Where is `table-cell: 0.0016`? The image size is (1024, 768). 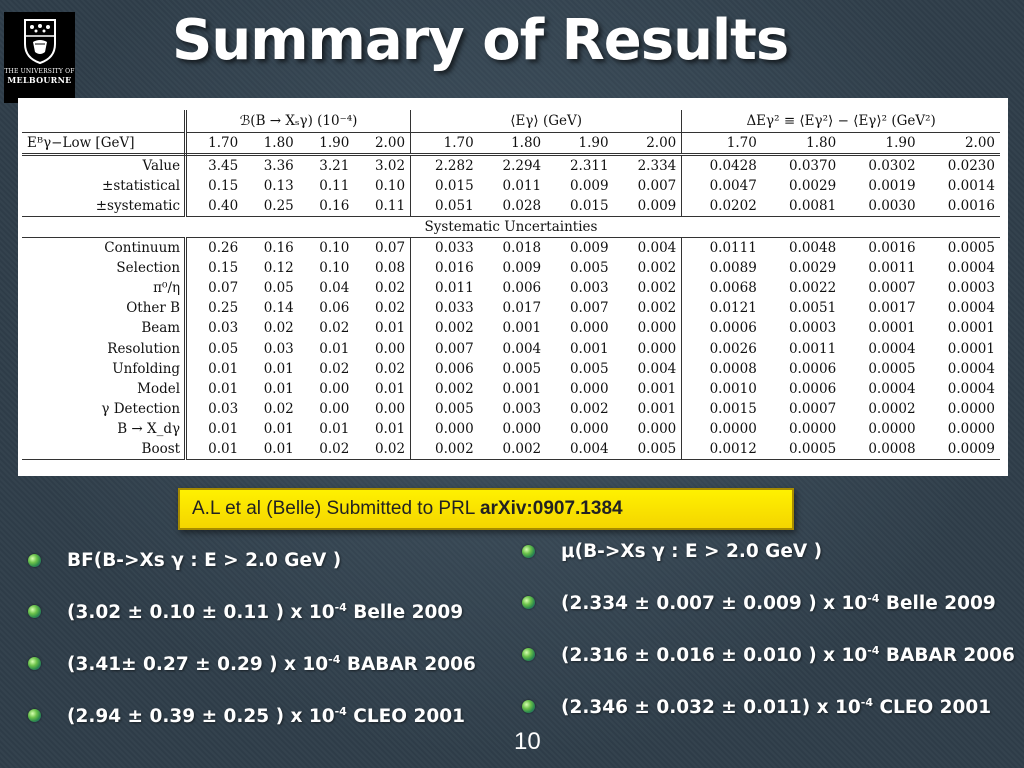
table-cell: 0.0016 is located at coordinates (892, 247).